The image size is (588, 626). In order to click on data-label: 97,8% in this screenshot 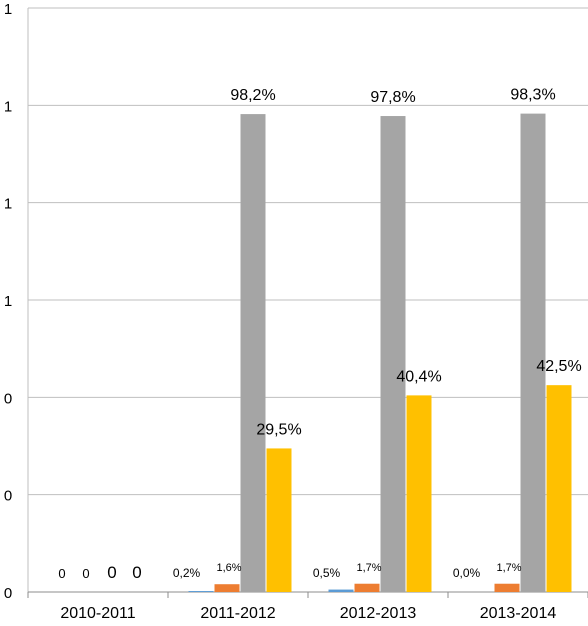, I will do `click(392, 97)`.